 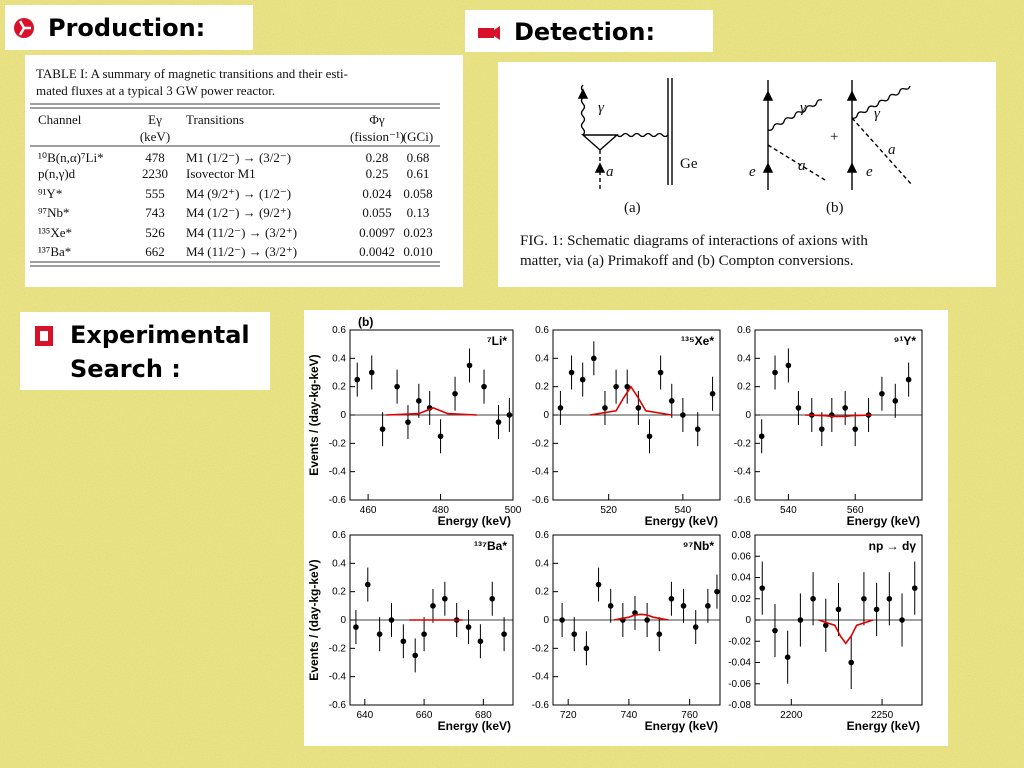 I want to click on diagram-label: (a), so click(x=632, y=208).